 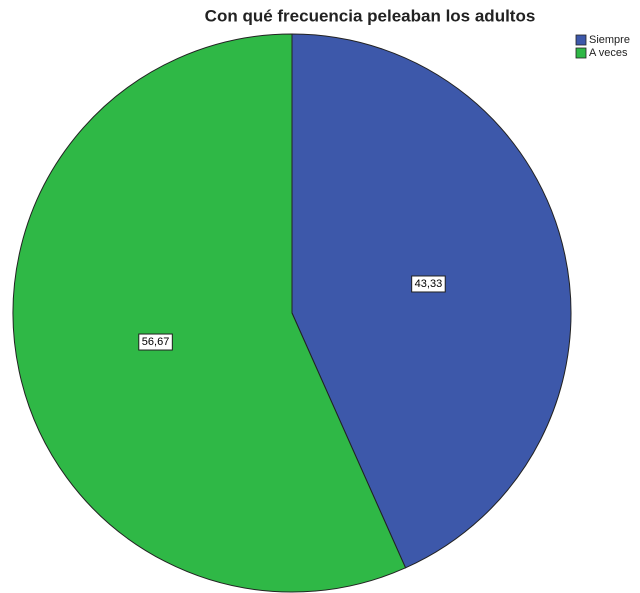 I want to click on data-label: 43,33, so click(x=428, y=284).